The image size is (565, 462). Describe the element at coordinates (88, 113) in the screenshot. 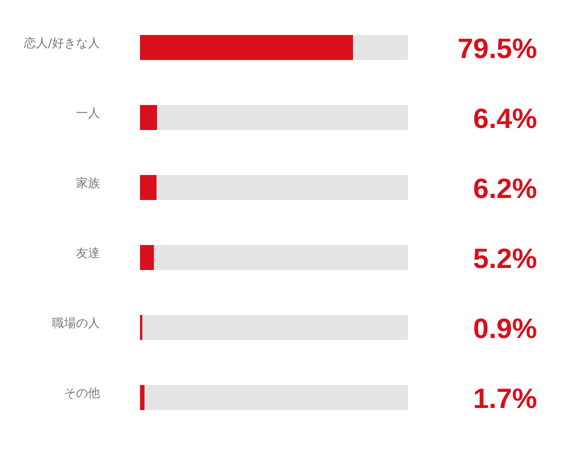

I see `y-tick-label: 一人` at that location.